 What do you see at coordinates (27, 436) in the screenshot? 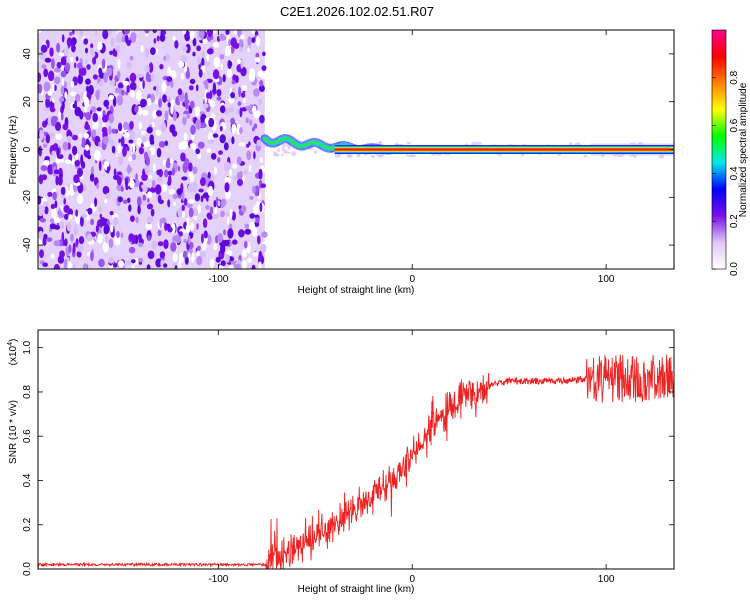
I see `snr-y-tick-label: 0.6` at bounding box center [27, 436].